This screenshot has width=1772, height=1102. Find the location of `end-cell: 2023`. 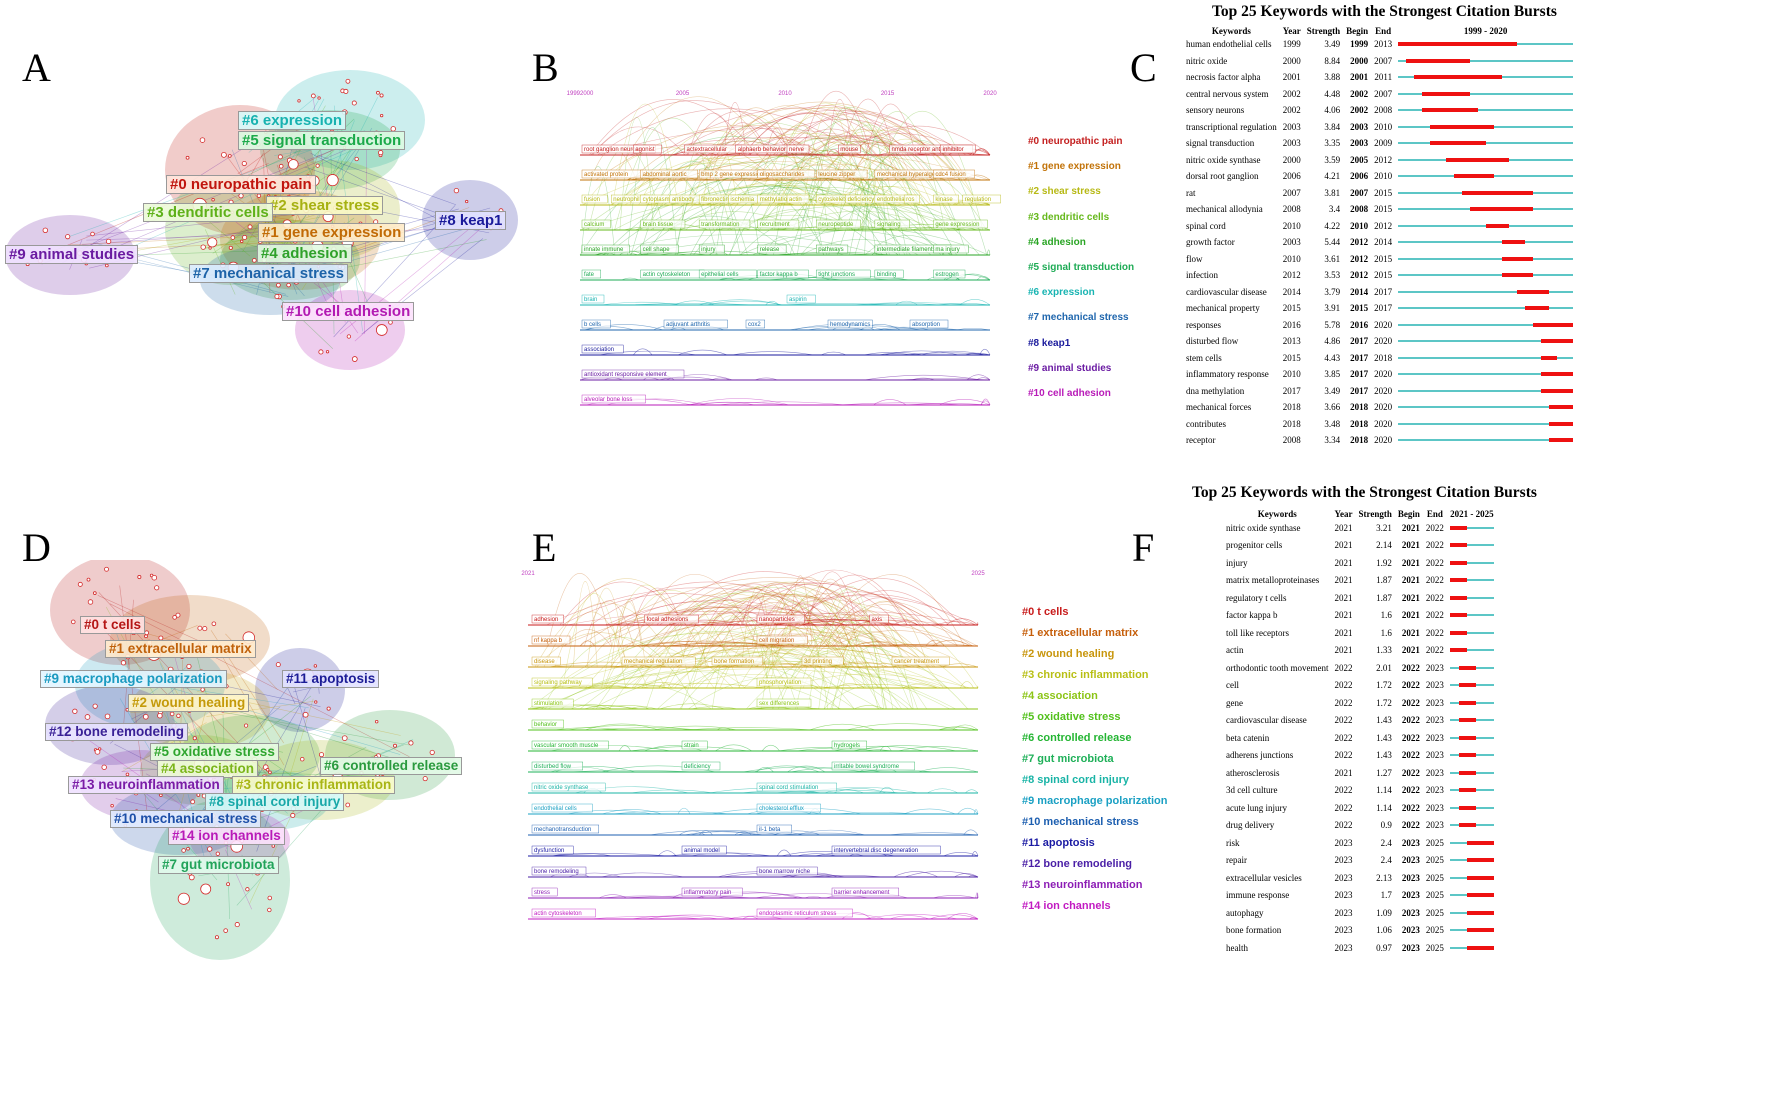

end-cell: 2023 is located at coordinates (1434, 685).